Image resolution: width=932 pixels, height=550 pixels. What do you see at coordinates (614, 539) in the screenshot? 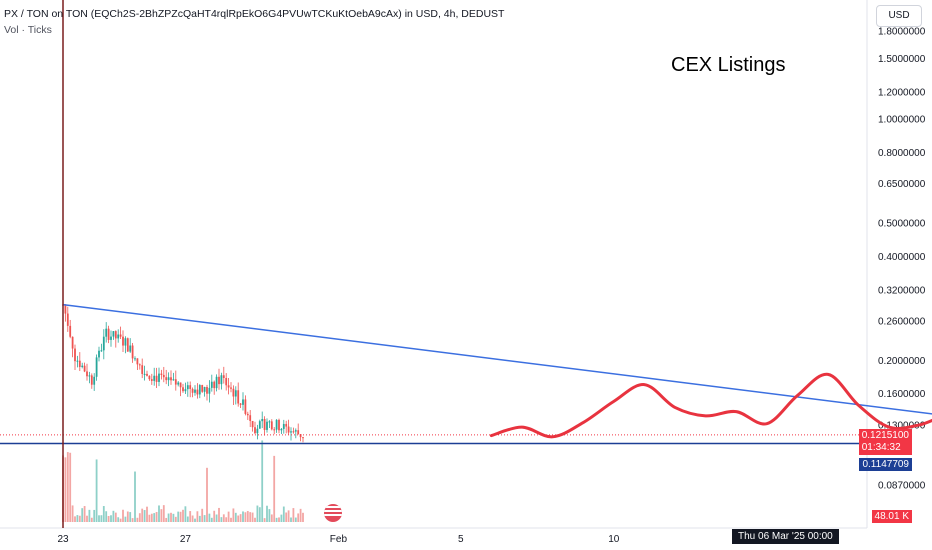
I see `x-tick-label-4: 10` at bounding box center [614, 539].